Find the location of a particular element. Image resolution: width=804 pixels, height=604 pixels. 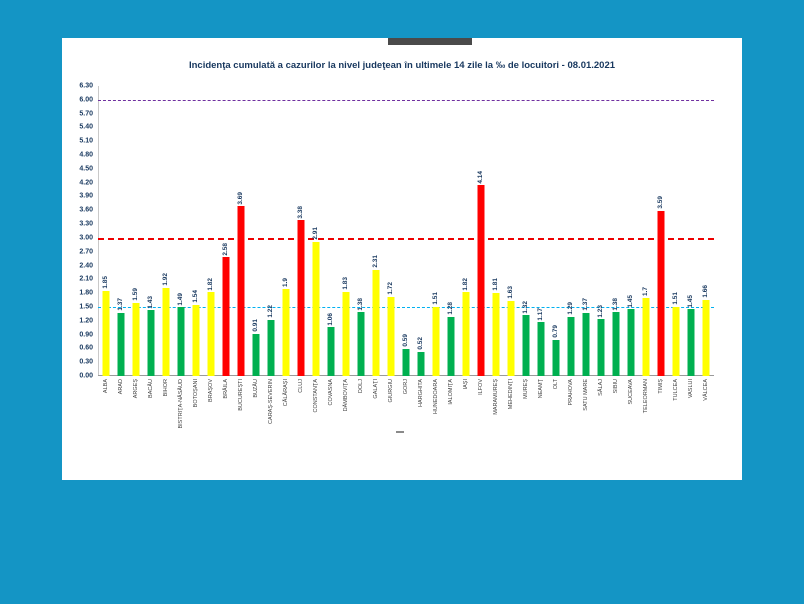

bar-slot: 0.59 GORJ is located at coordinates (405, 240).